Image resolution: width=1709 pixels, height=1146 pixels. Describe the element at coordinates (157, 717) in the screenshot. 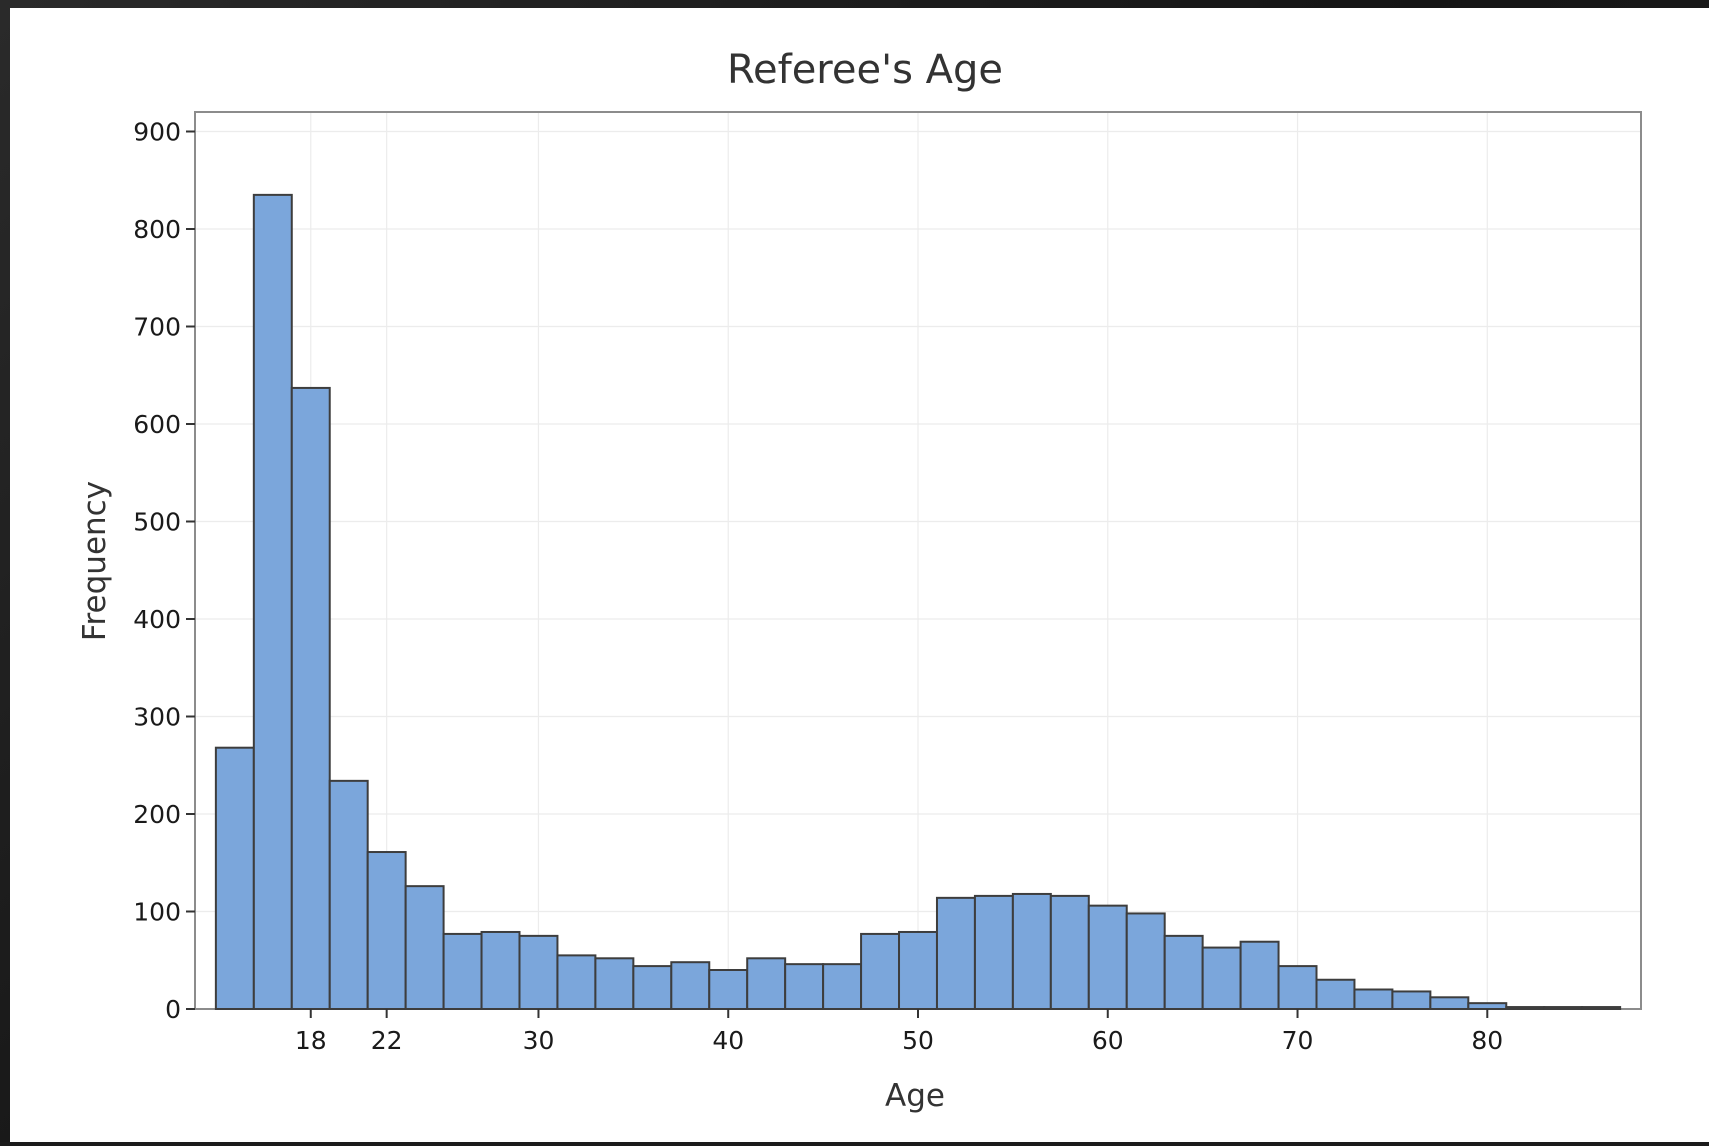

I see `y-tick-label: 300` at that location.